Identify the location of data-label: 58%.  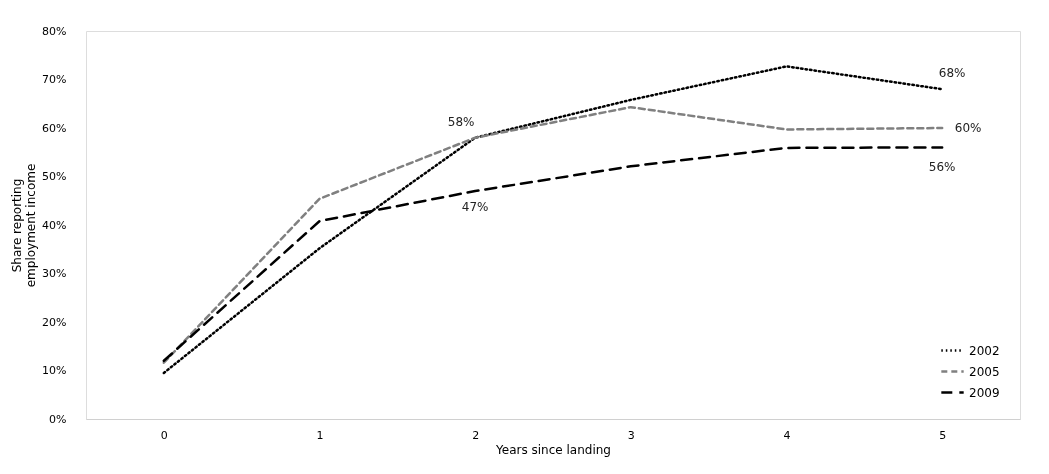
(461, 121).